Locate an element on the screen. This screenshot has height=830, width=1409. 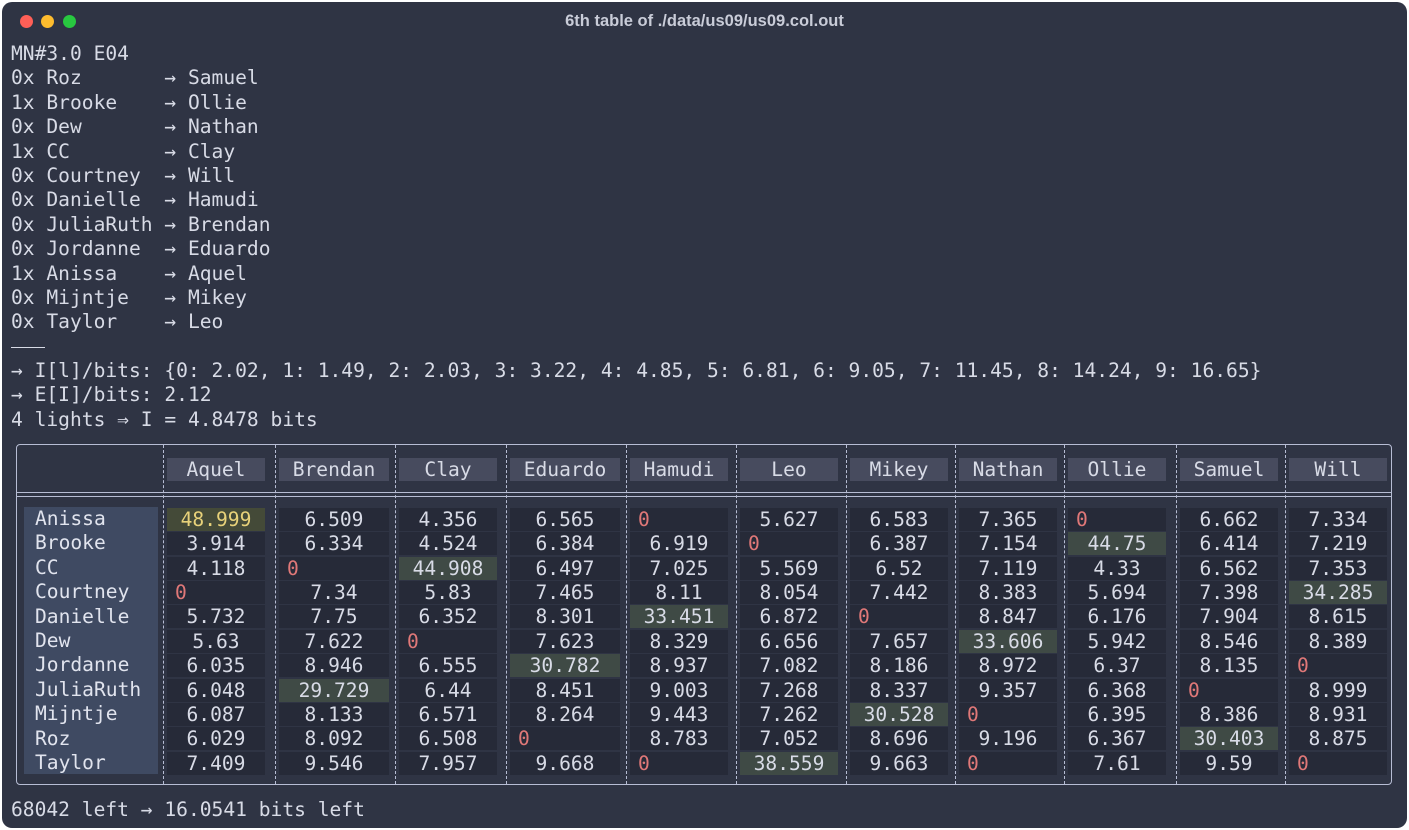
table-cell: 8.329 is located at coordinates (679, 641).